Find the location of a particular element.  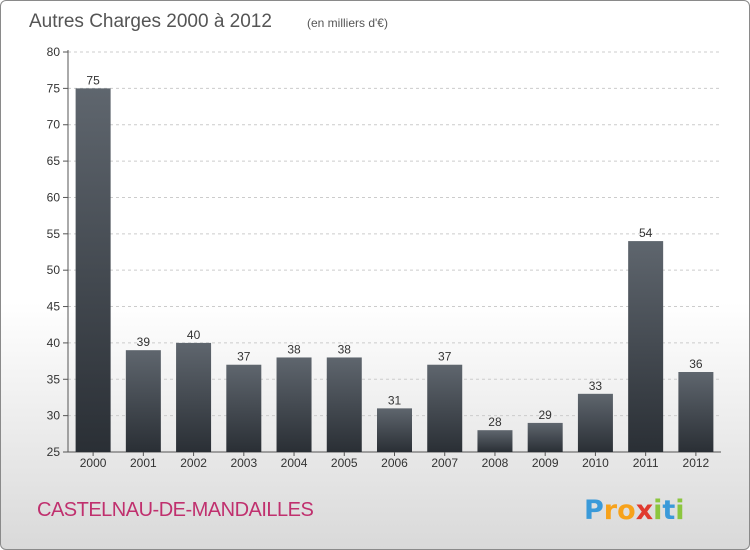

x-tick-label: 2007 is located at coordinates (444, 463).